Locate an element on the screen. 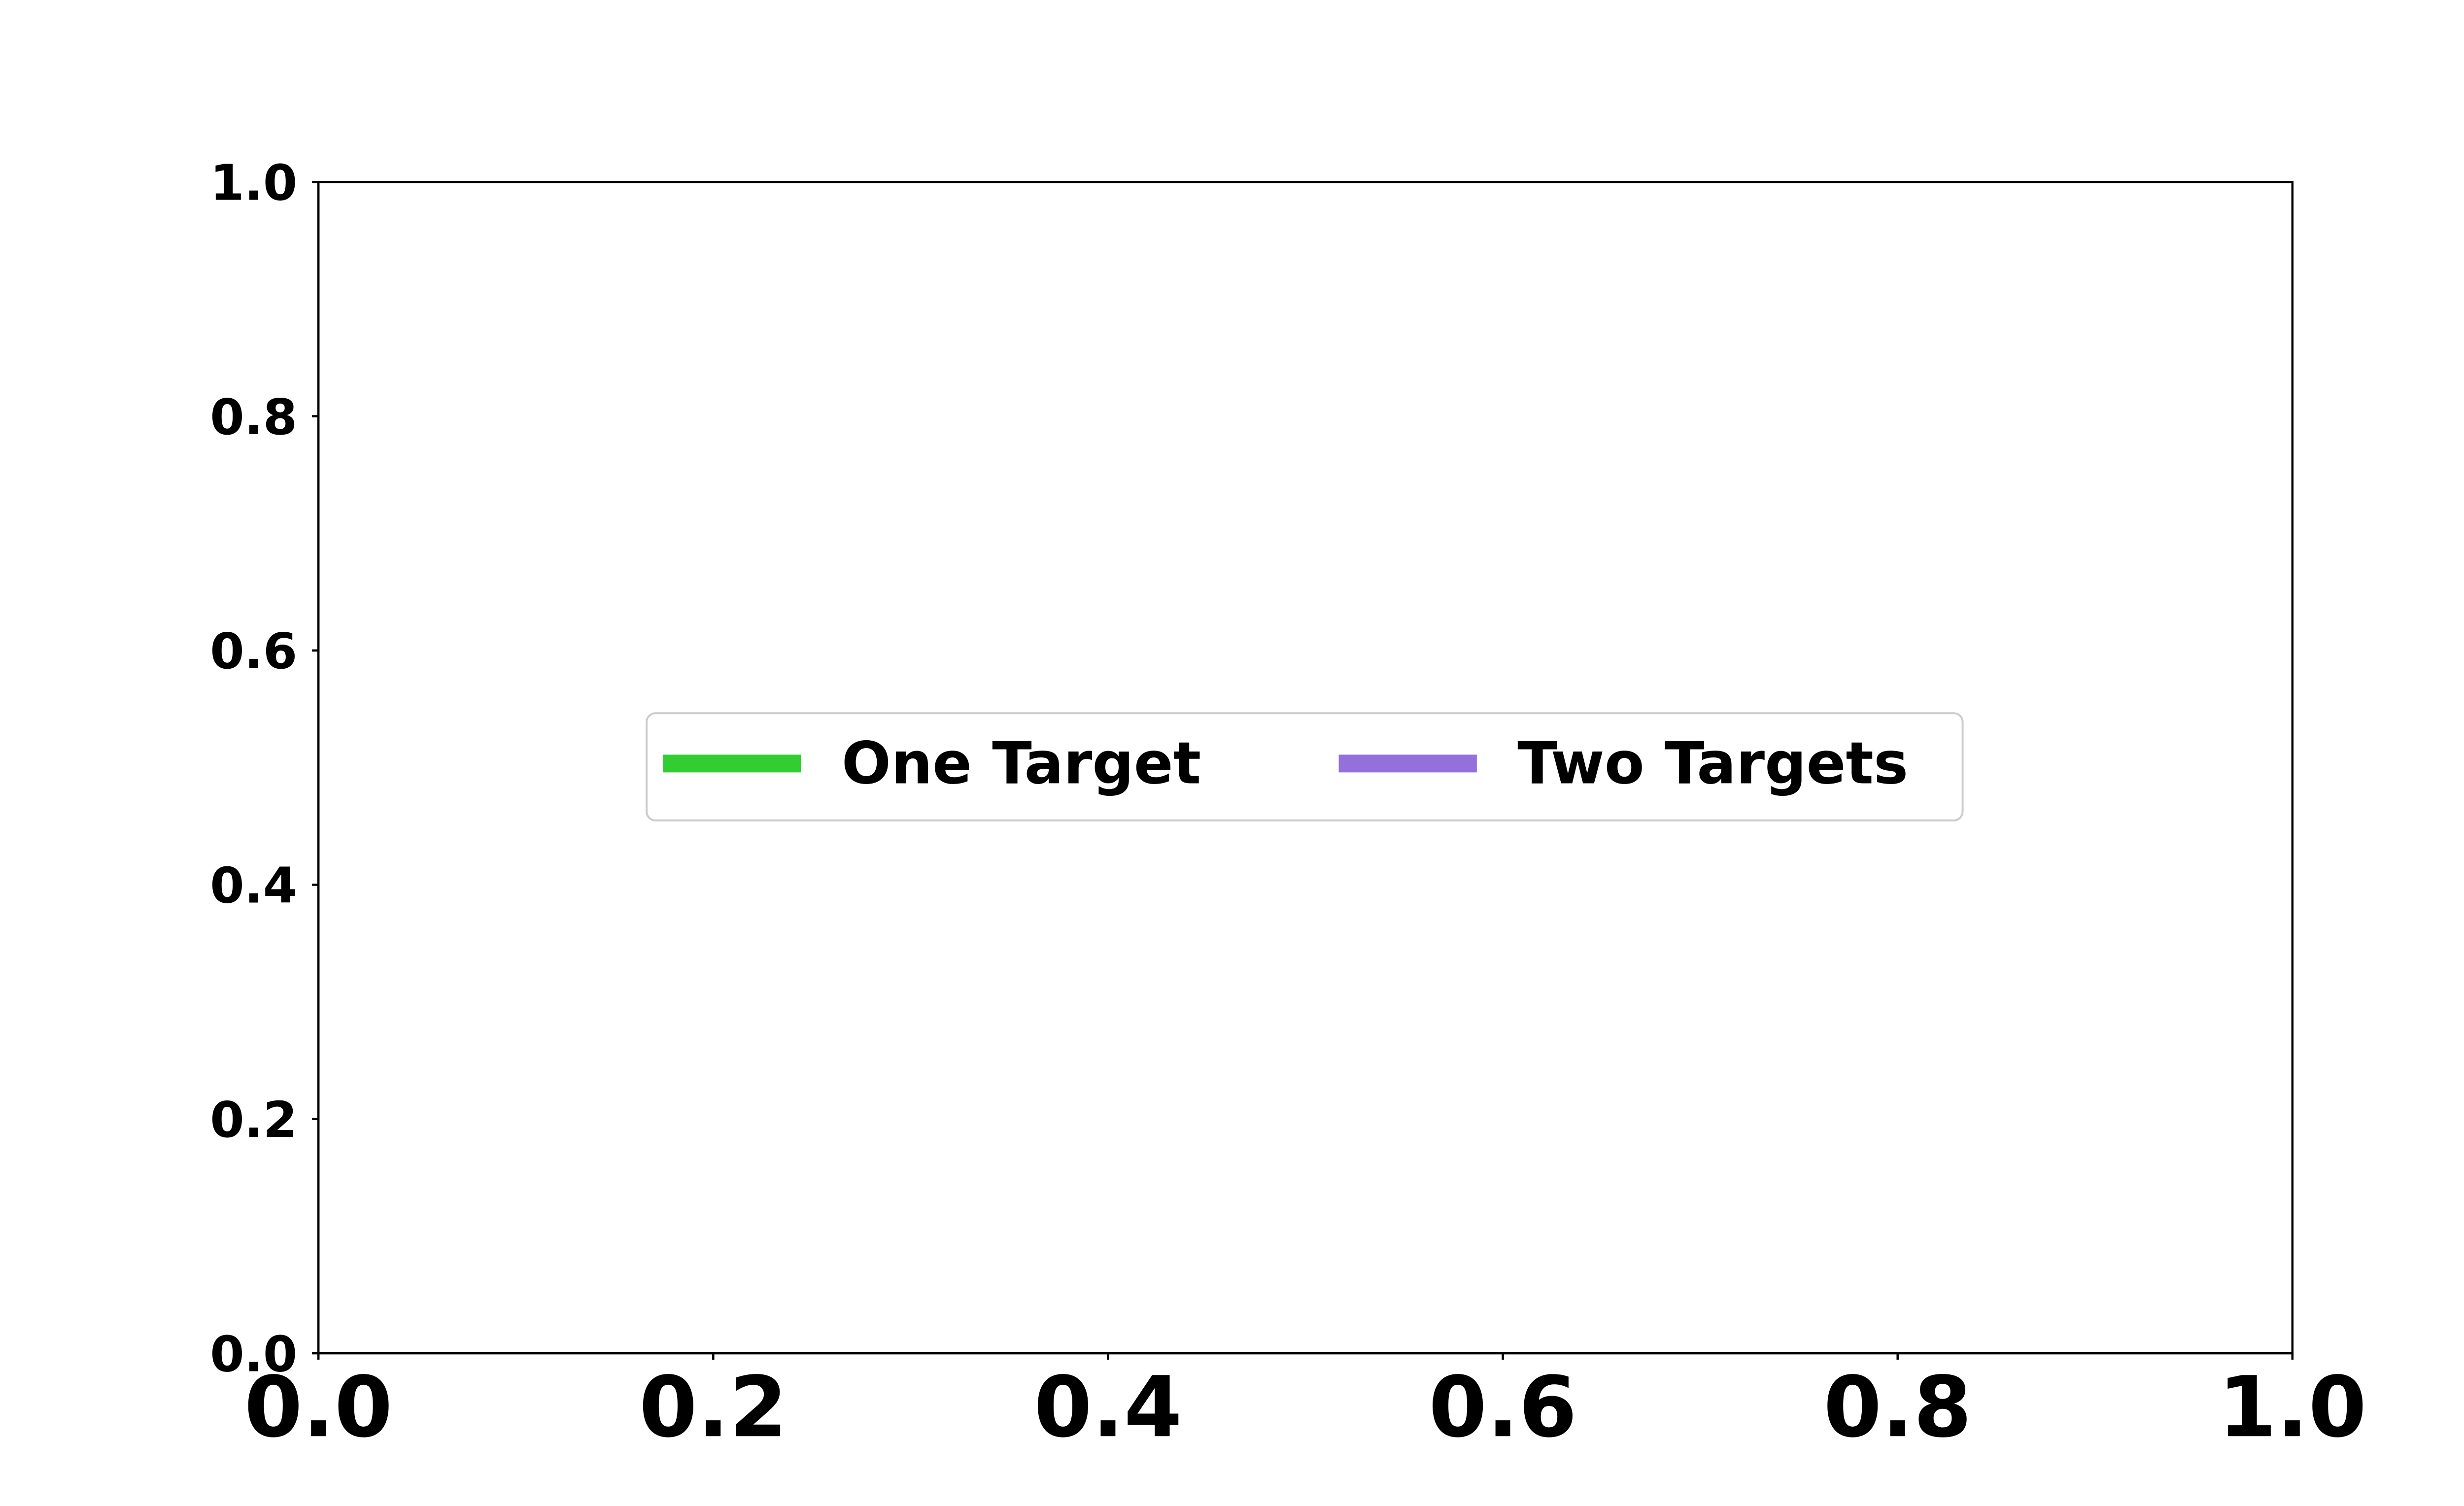  legend-item: Two Targets is located at coordinates (1623, 763).